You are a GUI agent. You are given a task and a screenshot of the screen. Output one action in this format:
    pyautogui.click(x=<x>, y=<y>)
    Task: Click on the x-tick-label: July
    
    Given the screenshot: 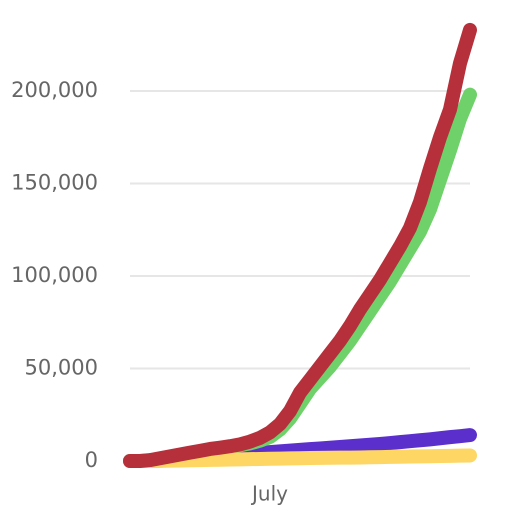 What is the action you would take?
    pyautogui.click(x=269, y=494)
    